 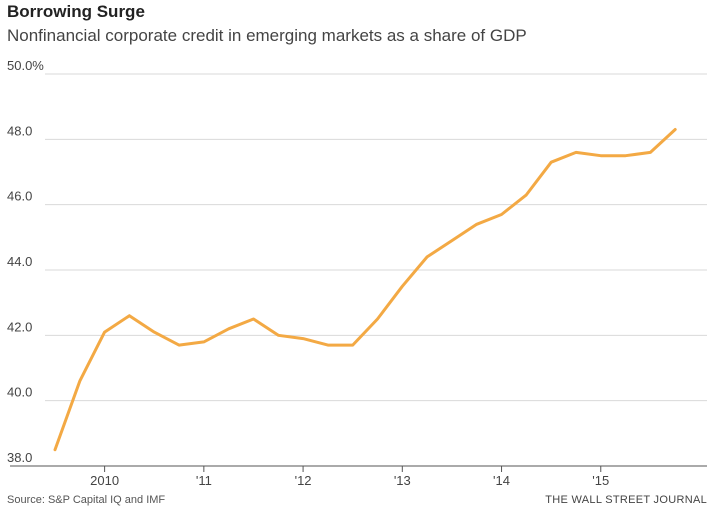 What do you see at coordinates (19, 326) in the screenshot?
I see `y-tick-label: 42.0` at bounding box center [19, 326].